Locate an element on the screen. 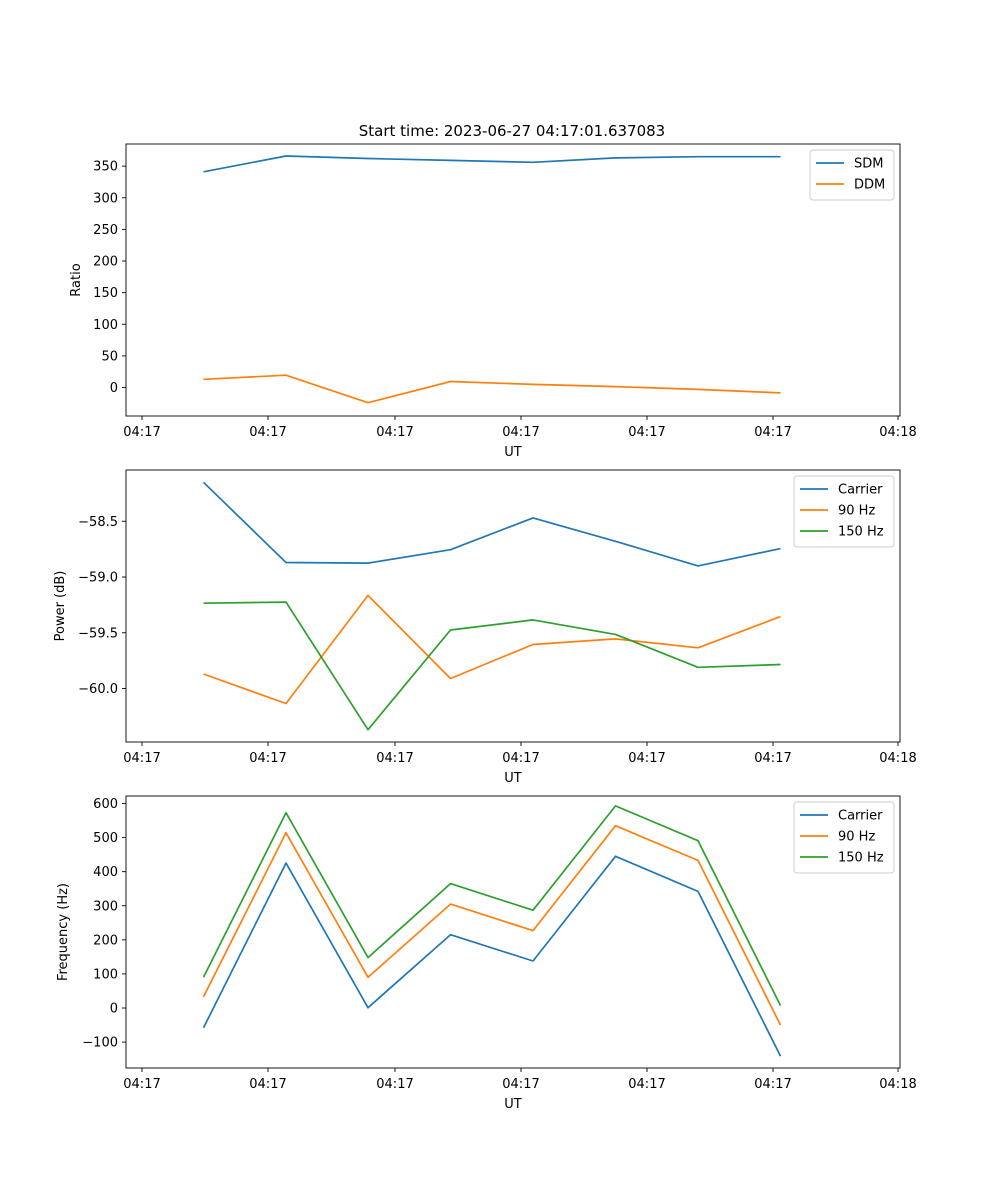  y-axis-label: Power (dB) is located at coordinates (60, 606).